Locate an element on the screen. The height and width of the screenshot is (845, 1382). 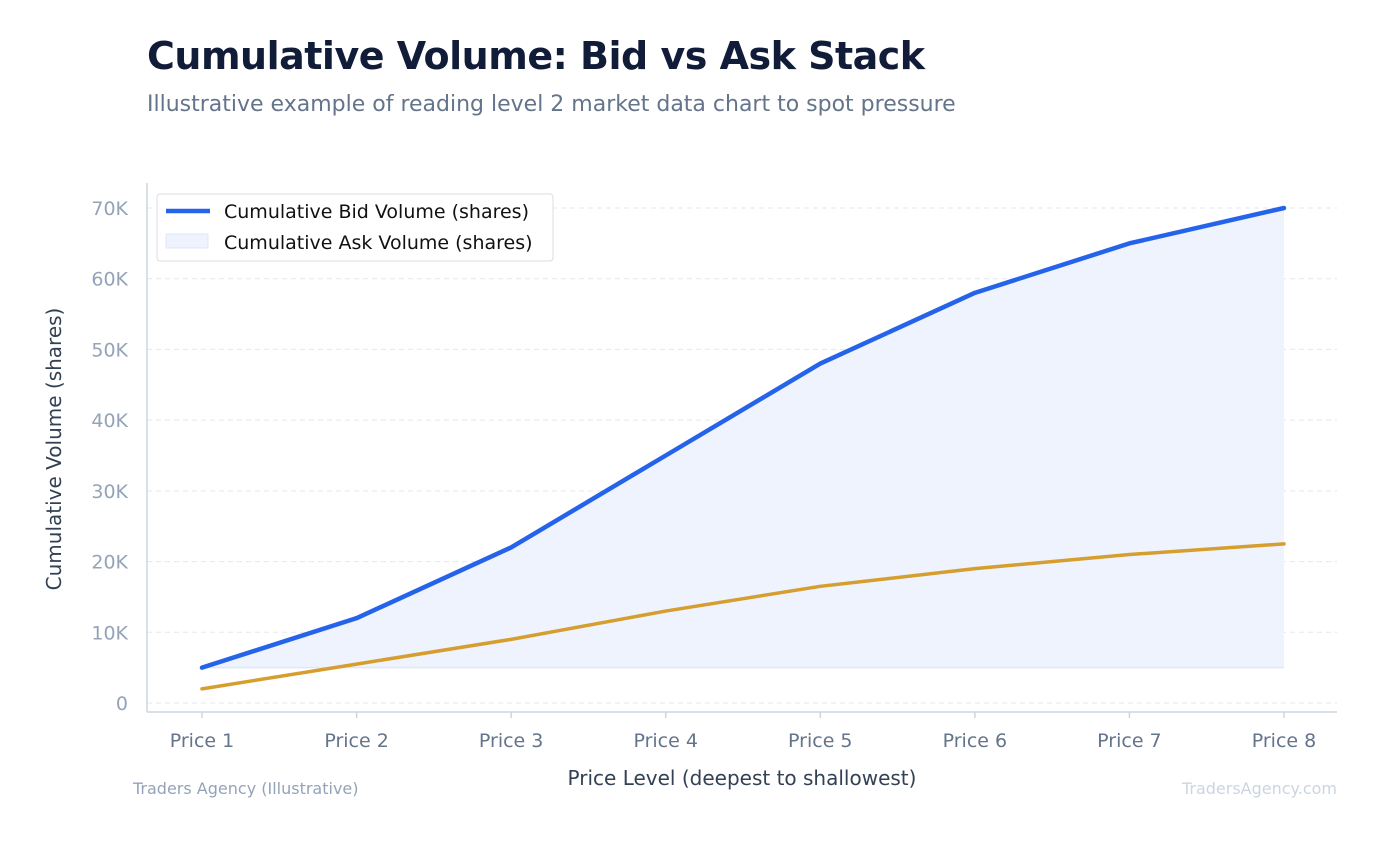
x-tick-label: Price 6 is located at coordinates (975, 741).